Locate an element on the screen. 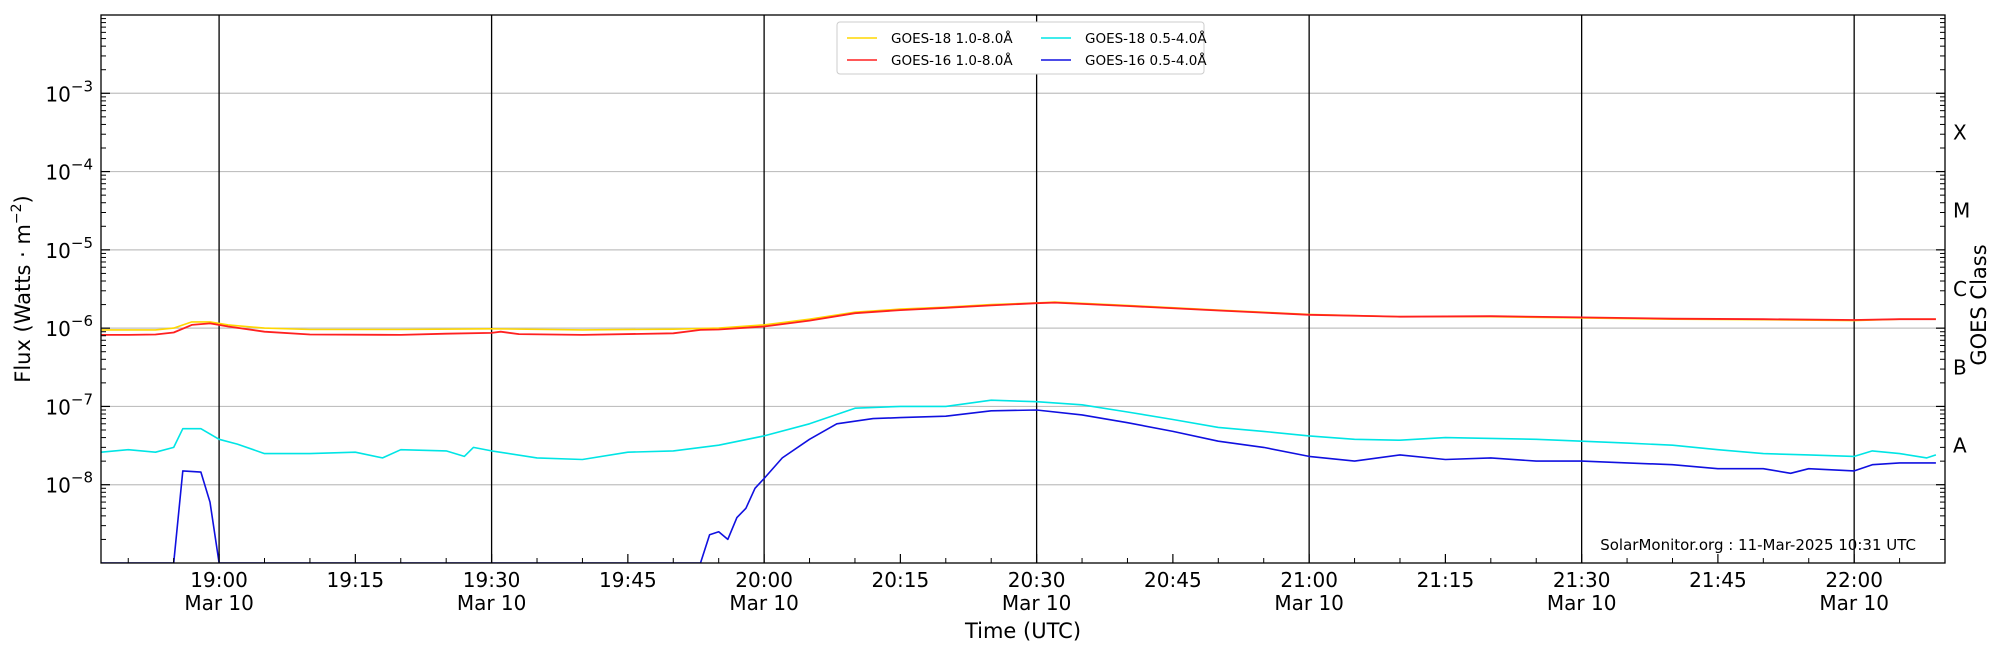  legend-box is located at coordinates (1020, 48).